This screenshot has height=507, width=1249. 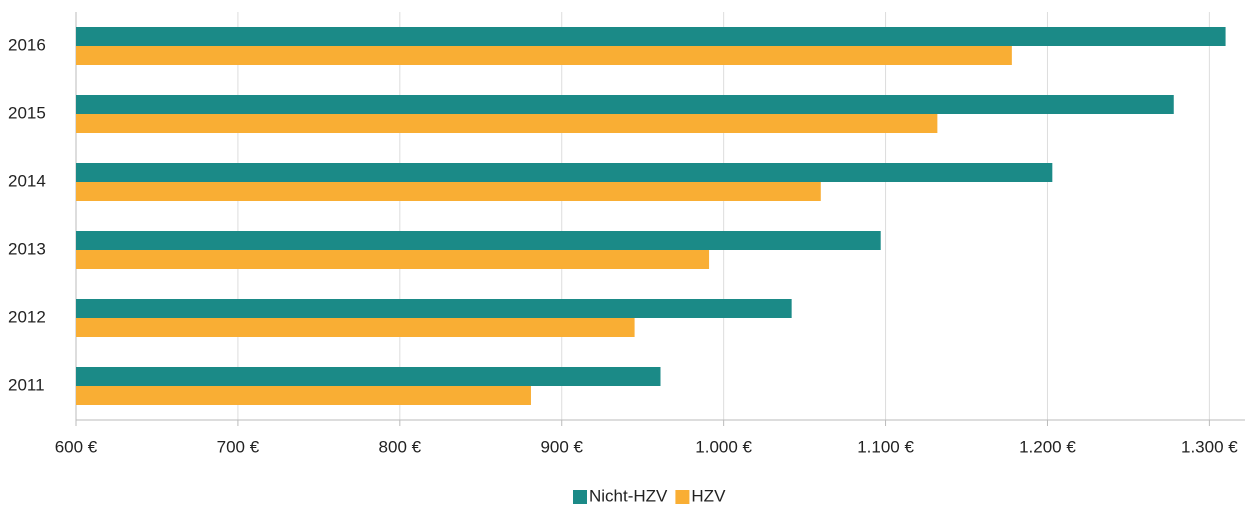 What do you see at coordinates (76, 446) in the screenshot?
I see `x-tick-label: 600 €` at bounding box center [76, 446].